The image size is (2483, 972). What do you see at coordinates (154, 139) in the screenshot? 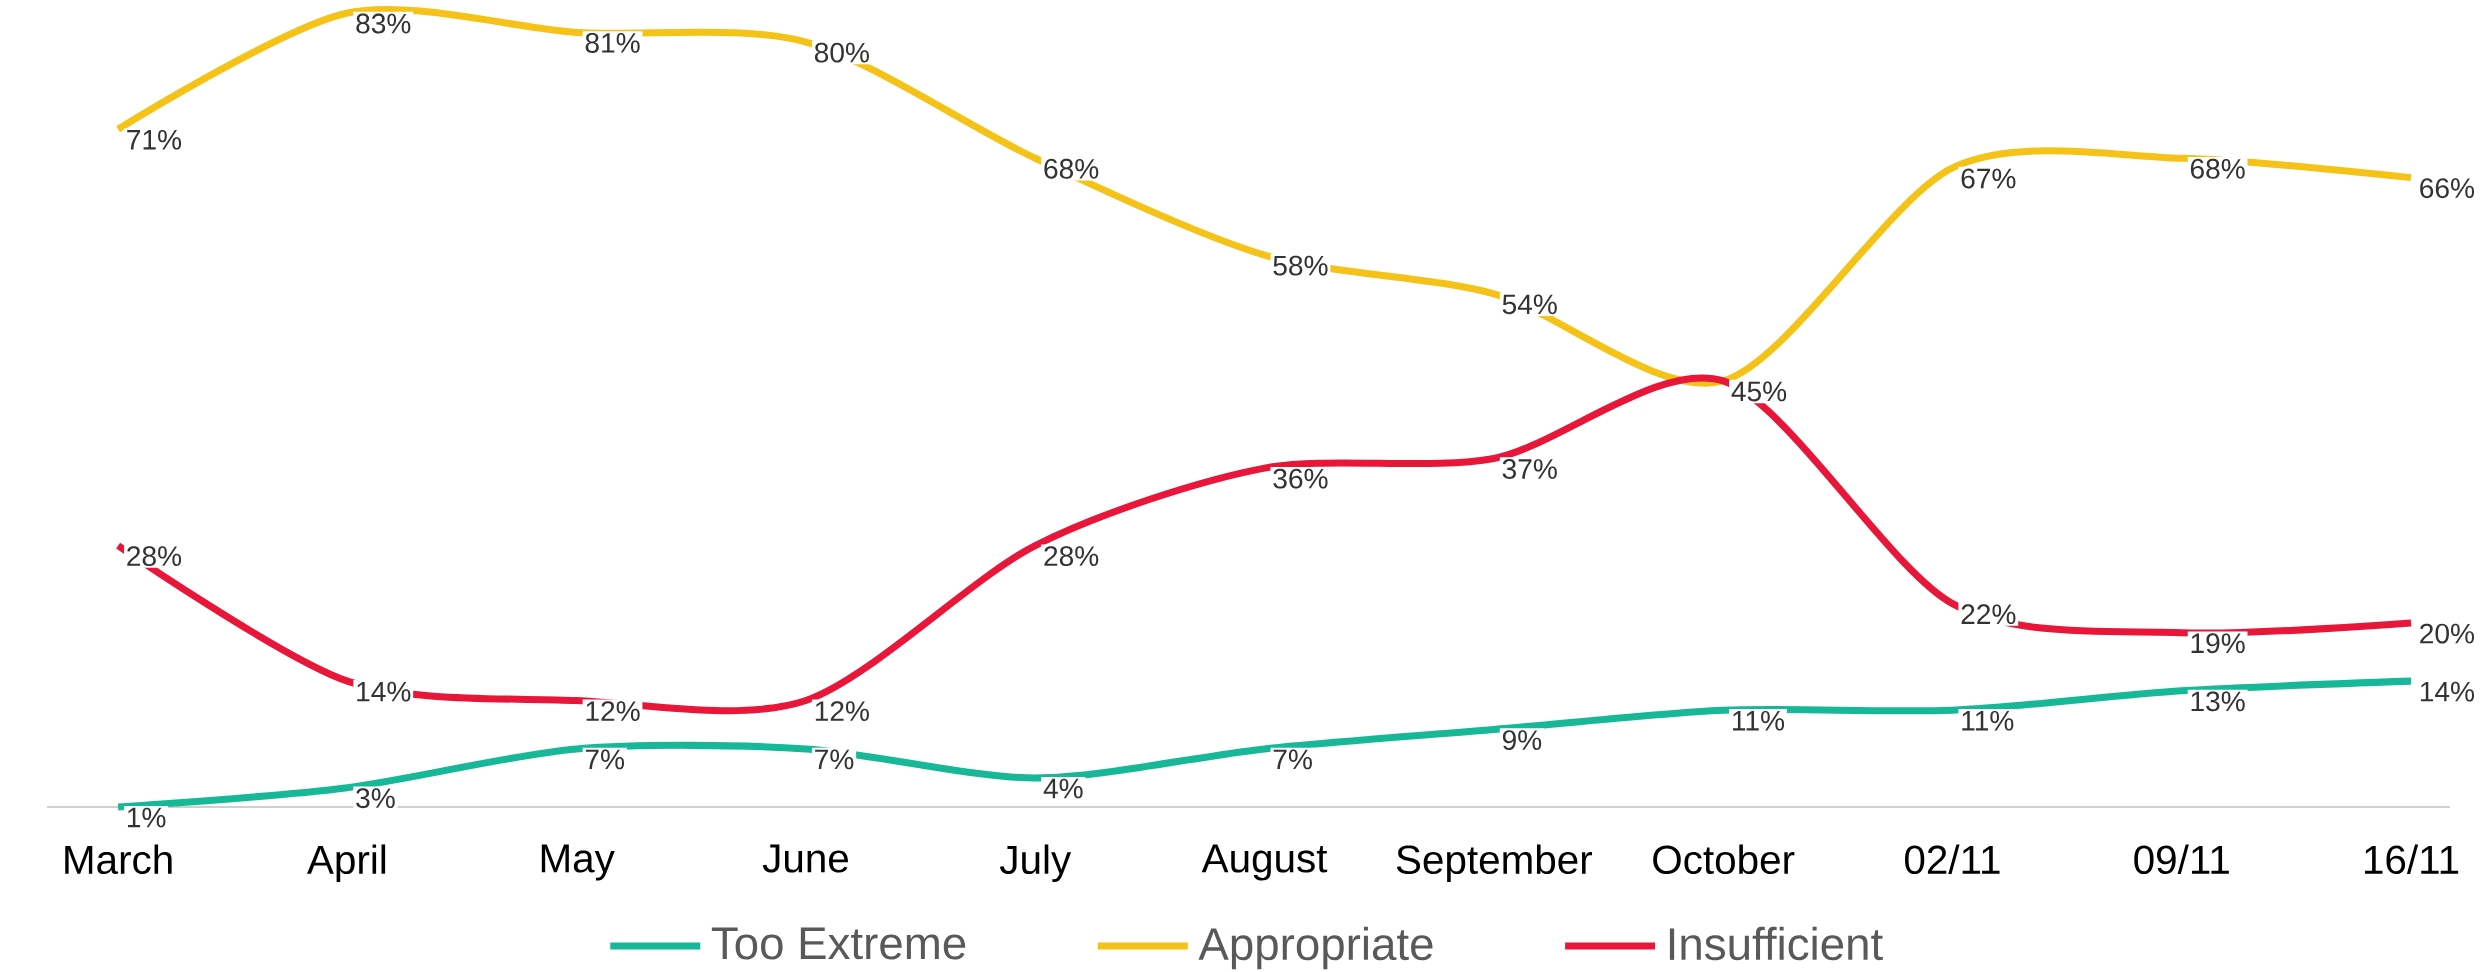
I see `data-label: 71%` at bounding box center [154, 139].